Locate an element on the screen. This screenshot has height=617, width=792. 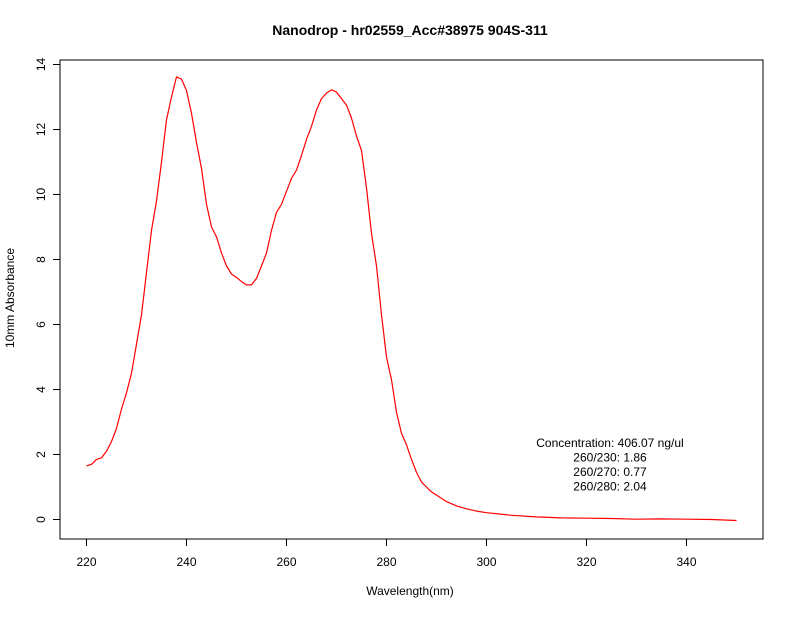
y-tick-label: 8 is located at coordinates (41, 259).